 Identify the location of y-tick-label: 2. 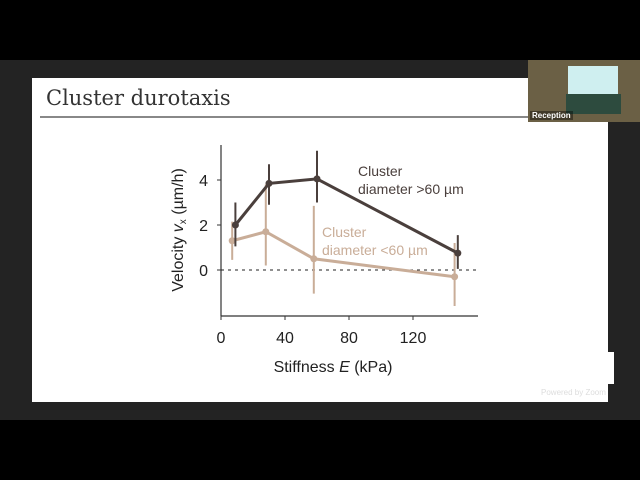
(203, 226).